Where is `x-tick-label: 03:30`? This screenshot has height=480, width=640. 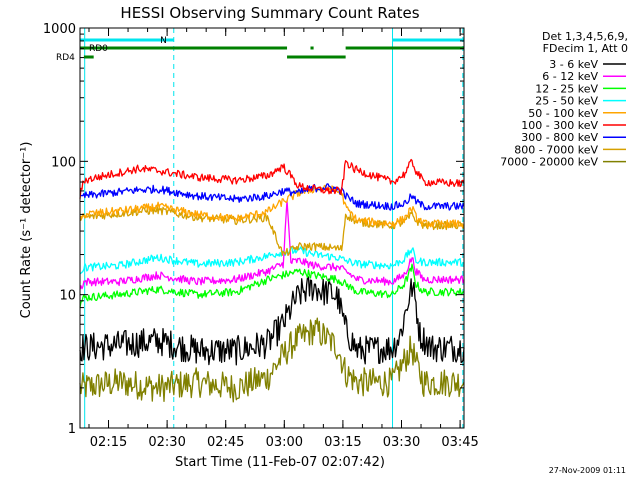
x-tick-label: 03:30 is located at coordinates (401, 442).